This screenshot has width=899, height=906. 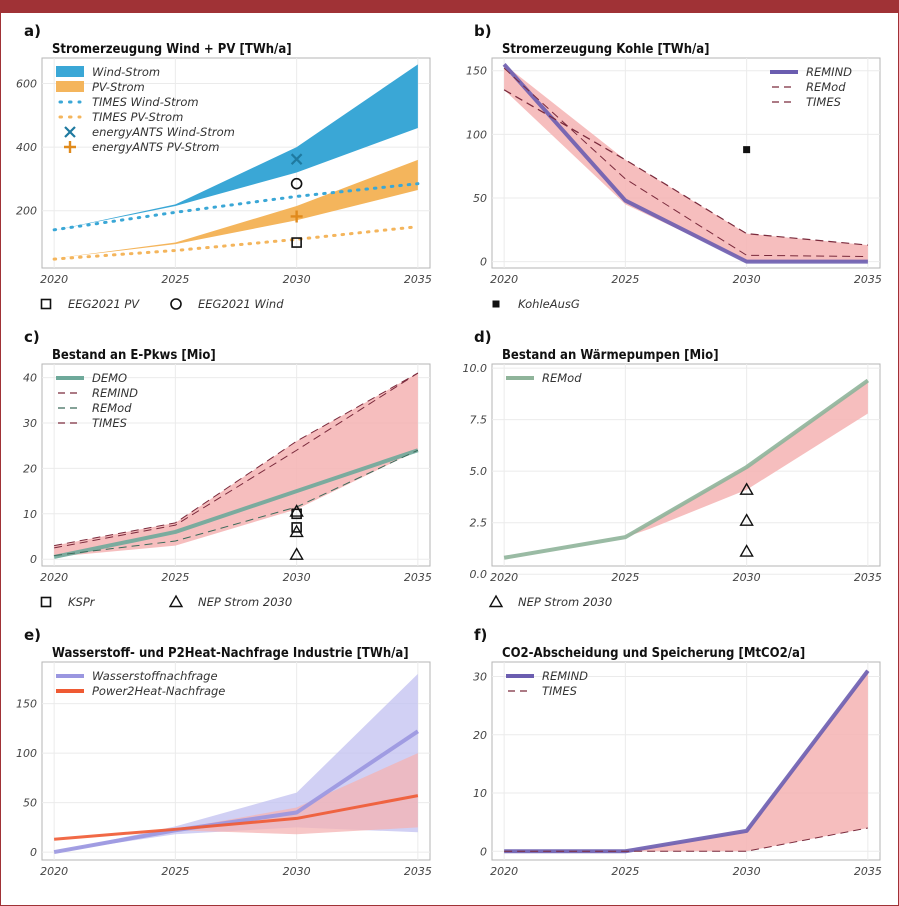 What do you see at coordinates (565, 676) in the screenshot?
I see `legend-label: REMIND` at bounding box center [565, 676].